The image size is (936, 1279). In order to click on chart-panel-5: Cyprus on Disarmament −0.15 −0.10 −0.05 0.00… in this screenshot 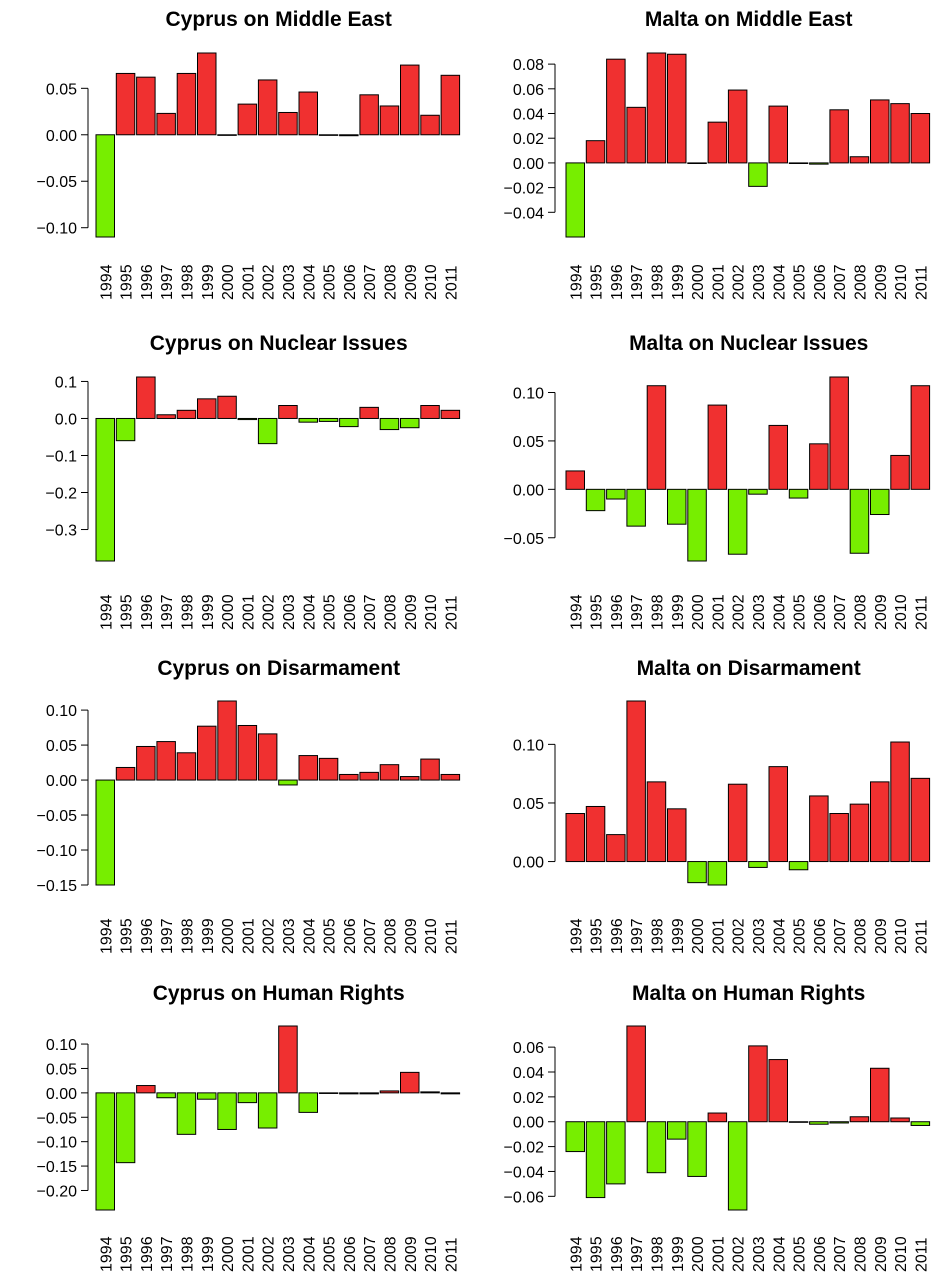, I will do `click(249, 805)`.